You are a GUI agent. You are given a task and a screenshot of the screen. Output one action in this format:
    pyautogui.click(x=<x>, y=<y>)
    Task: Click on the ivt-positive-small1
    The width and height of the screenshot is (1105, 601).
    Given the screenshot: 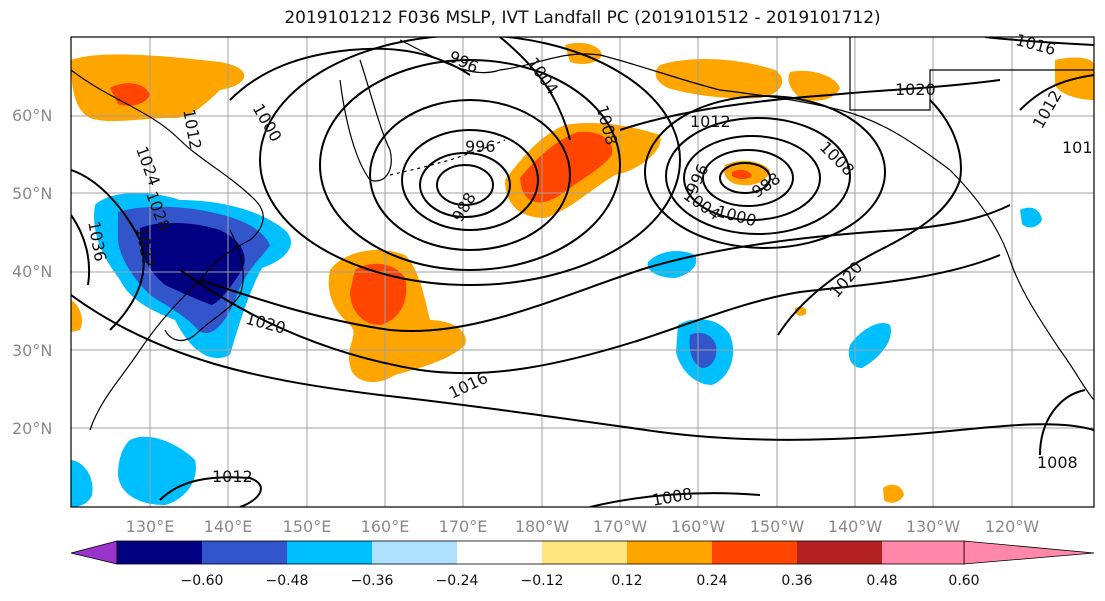 What is the action you would take?
    pyautogui.click(x=893, y=493)
    